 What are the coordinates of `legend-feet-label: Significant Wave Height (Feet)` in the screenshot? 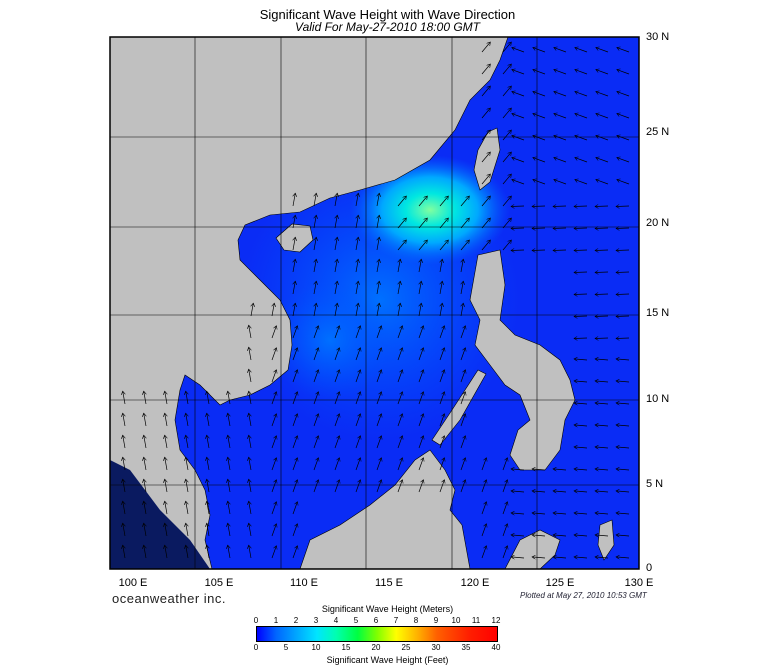 It's located at (387, 660).